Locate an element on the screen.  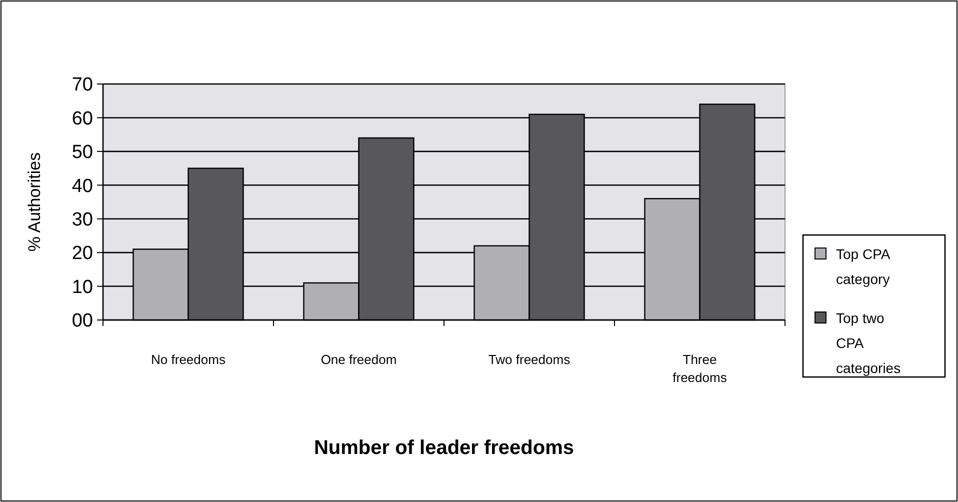
legend-label: Top CPA category is located at coordinates (863, 266).